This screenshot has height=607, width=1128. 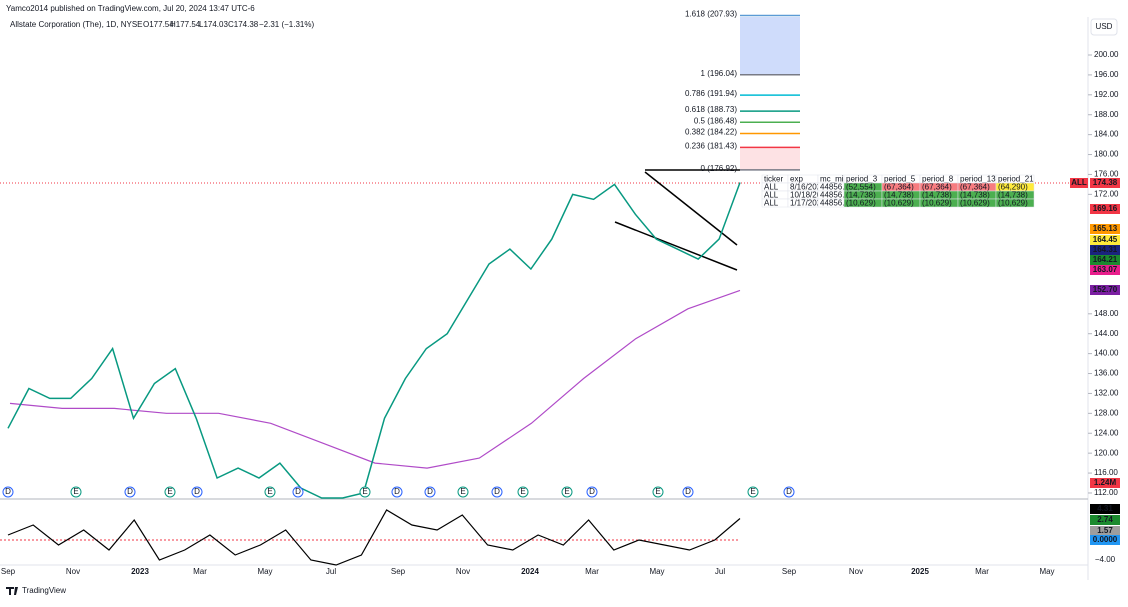 I want to click on badge-label: 4.31, so click(x=1105, y=508).